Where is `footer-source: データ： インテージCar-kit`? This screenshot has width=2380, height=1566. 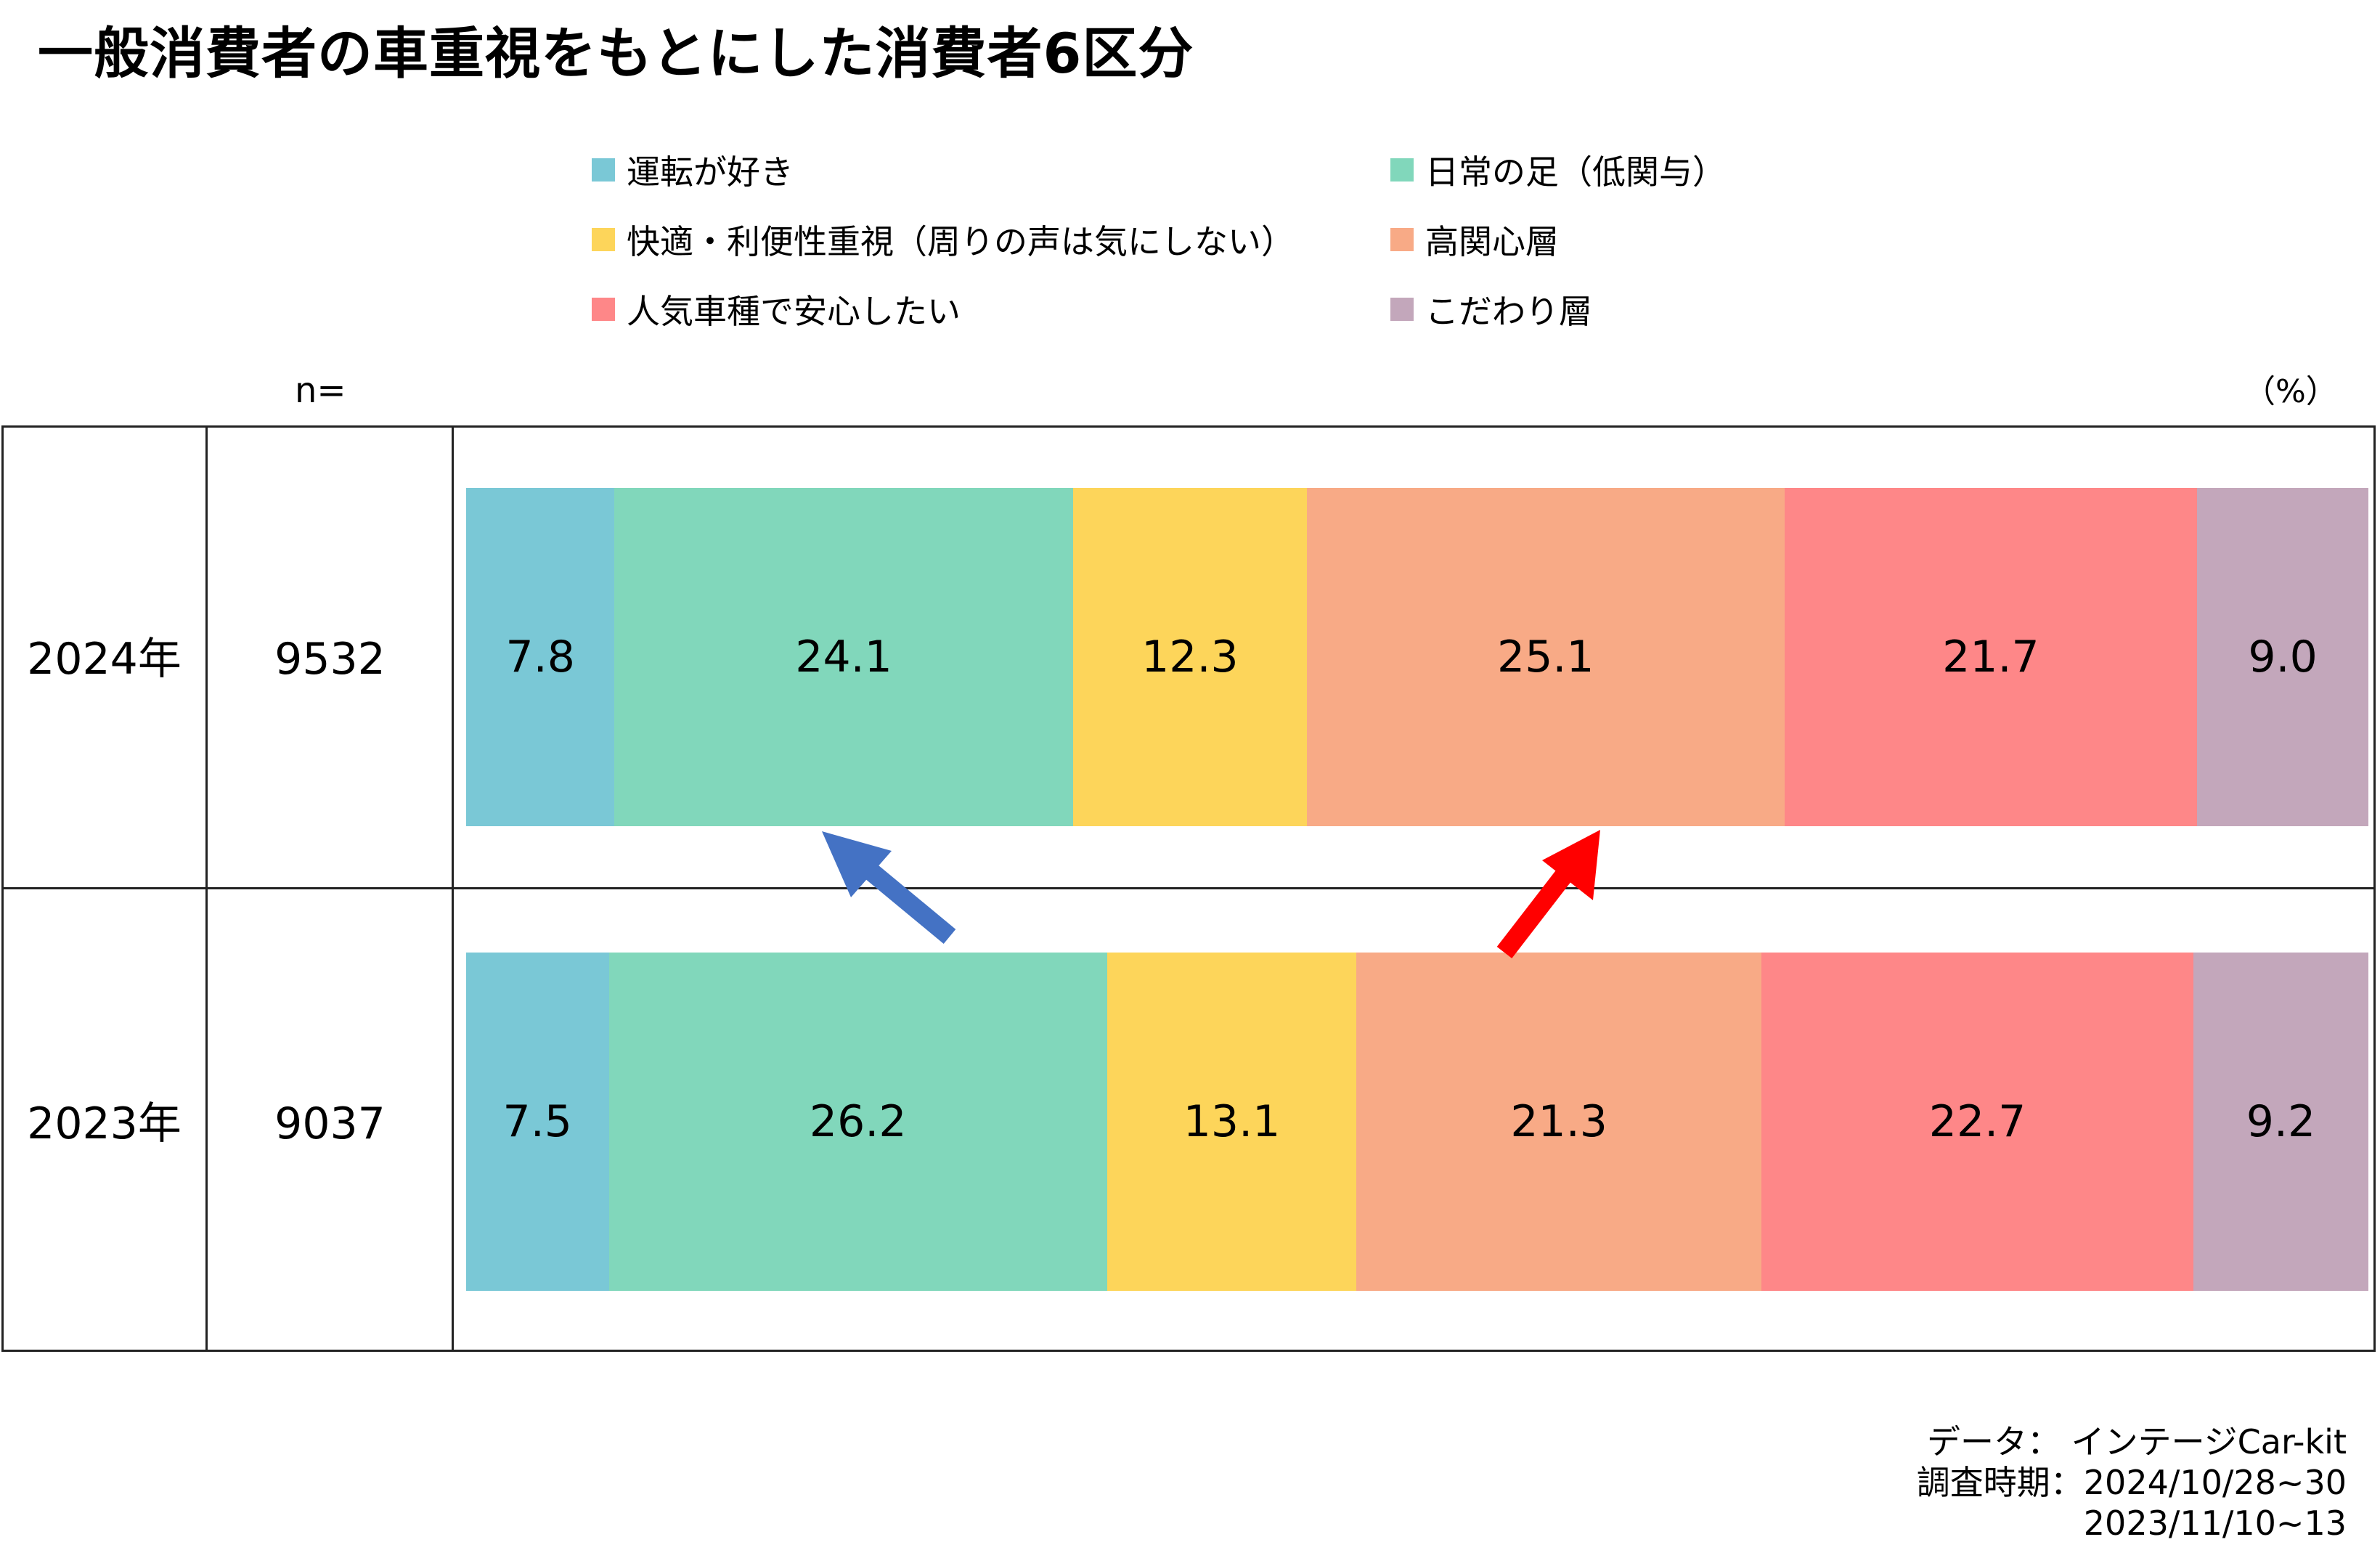 footer-source: データ： インテージCar-kit is located at coordinates (2136, 1441).